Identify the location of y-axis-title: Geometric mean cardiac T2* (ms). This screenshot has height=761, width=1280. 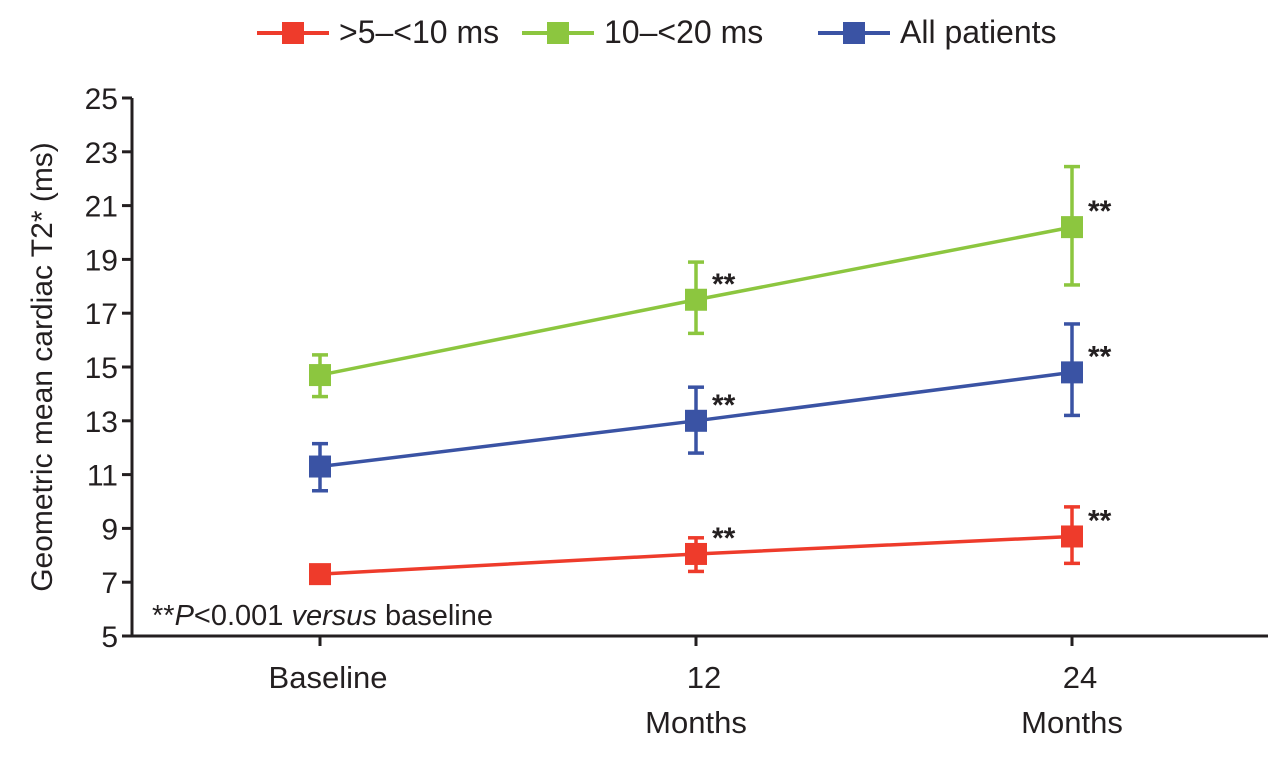
(42, 367).